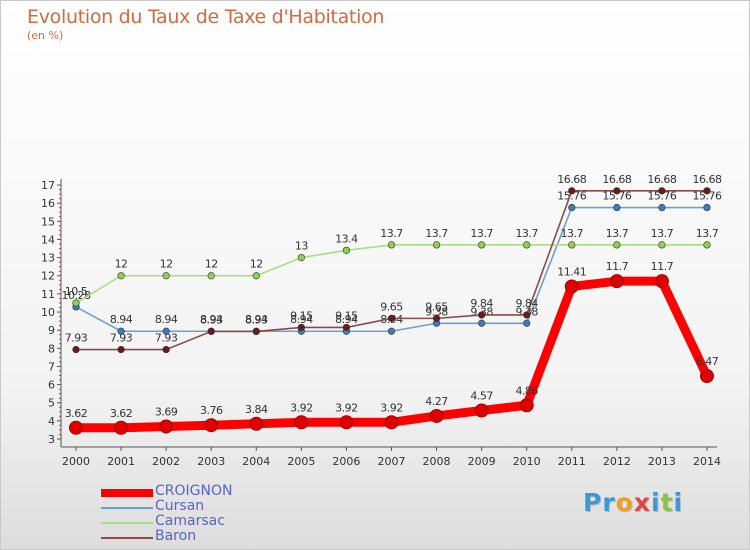 The width and height of the screenshot is (750, 550). I want to click on y-tick-label: 12, so click(48, 276).